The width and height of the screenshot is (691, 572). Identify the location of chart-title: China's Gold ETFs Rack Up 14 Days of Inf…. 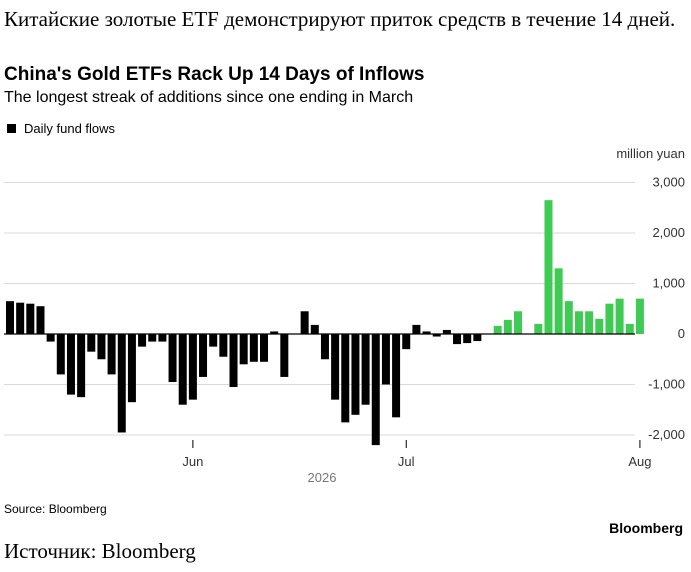
(214, 74).